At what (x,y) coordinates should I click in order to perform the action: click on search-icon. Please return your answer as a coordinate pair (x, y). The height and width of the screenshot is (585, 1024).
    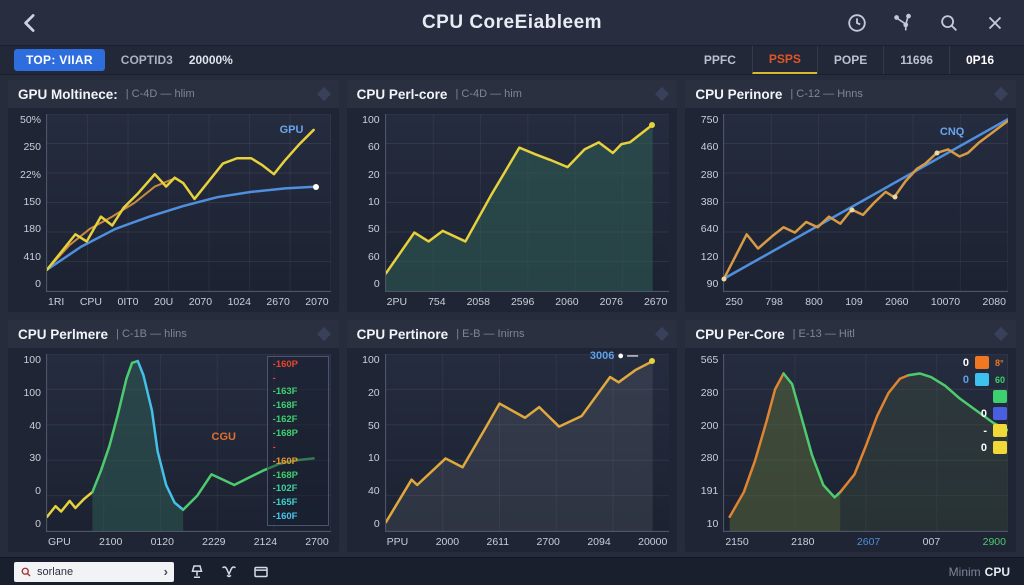
    Looking at the image, I should click on (949, 23).